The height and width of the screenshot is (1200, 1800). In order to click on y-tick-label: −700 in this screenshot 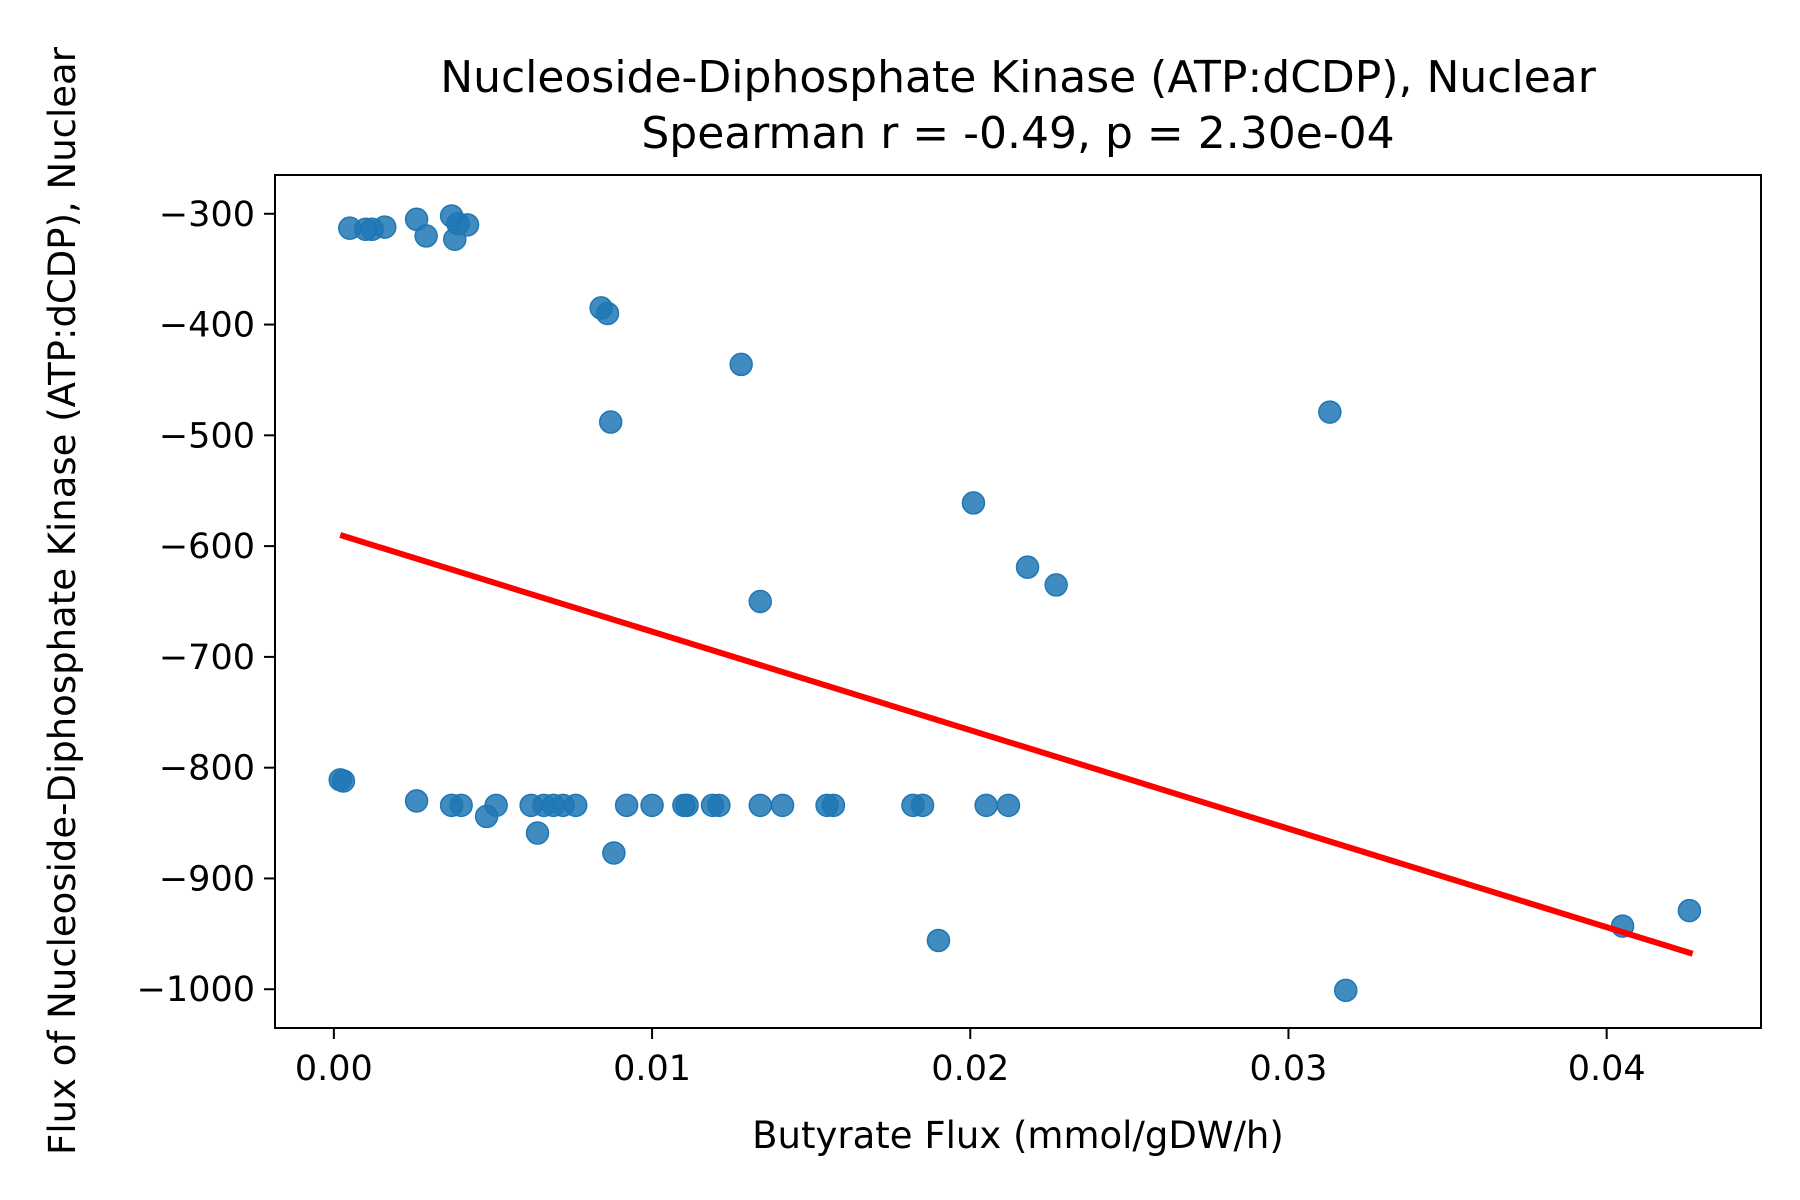, I will do `click(207, 658)`.